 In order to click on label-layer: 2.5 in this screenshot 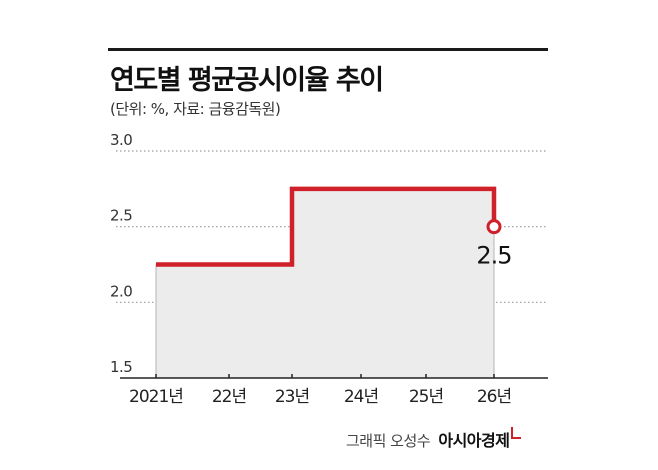, I will do `click(494, 244)`.